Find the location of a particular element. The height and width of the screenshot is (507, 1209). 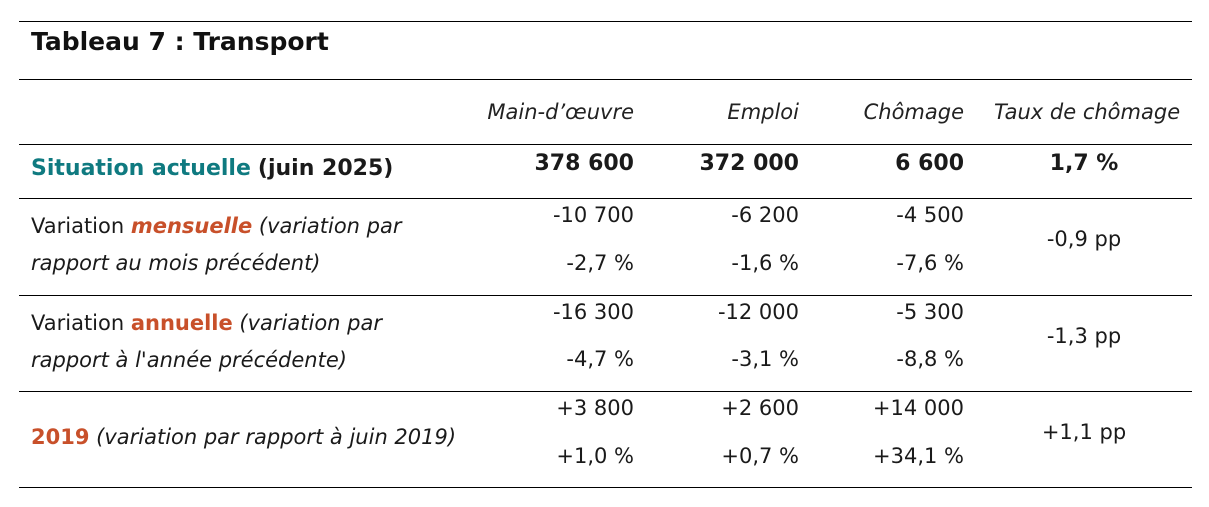

since-2019-abs-employment: +2 600 is located at coordinates (760, 408).